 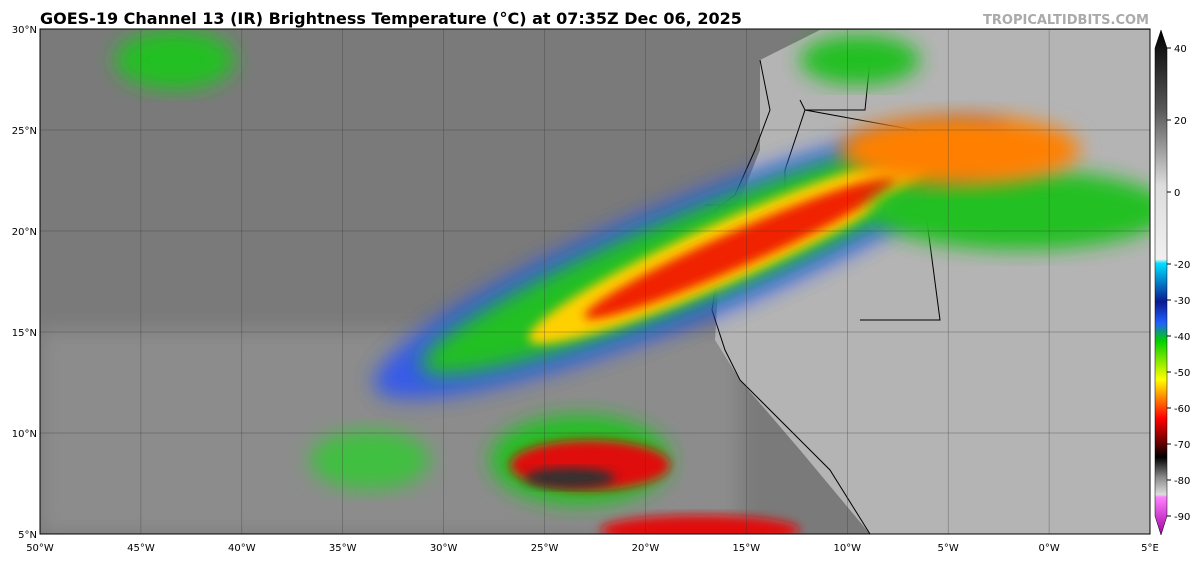 What do you see at coordinates (1182, 409) in the screenshot?
I see `colorbar-tick-label: -60` at bounding box center [1182, 409].